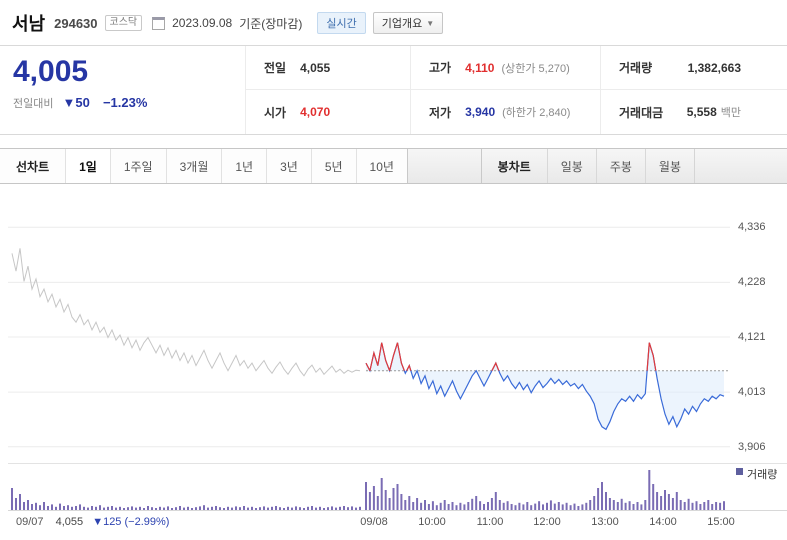  I want to click on company-overview-button: 기업개요 ▼, so click(408, 23).